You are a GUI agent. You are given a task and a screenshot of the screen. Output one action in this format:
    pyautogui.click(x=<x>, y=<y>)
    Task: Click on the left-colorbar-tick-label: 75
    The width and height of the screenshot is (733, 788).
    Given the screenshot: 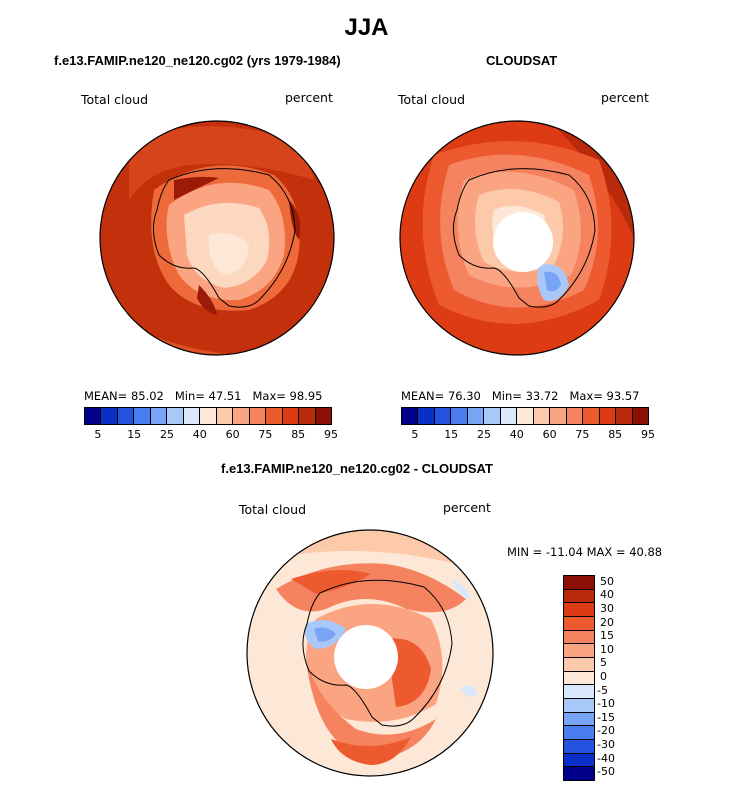 What is the action you would take?
    pyautogui.click(x=265, y=434)
    